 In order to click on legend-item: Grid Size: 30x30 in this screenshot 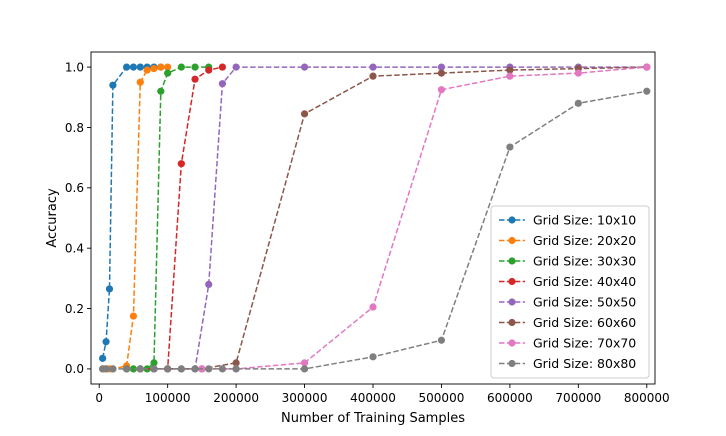, I will do `click(567, 261)`.